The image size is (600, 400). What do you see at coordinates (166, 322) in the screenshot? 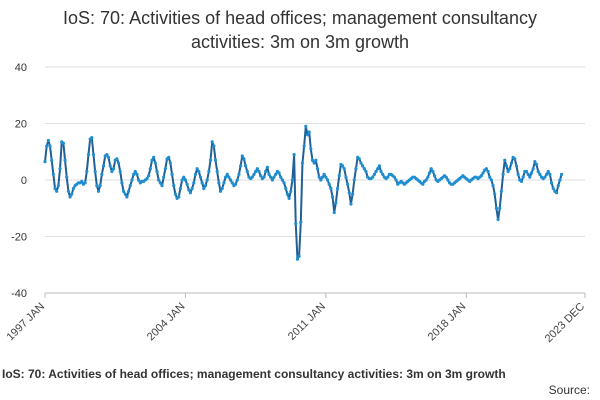
I see `x-tick-label-1: 2004 JAN` at bounding box center [166, 322].